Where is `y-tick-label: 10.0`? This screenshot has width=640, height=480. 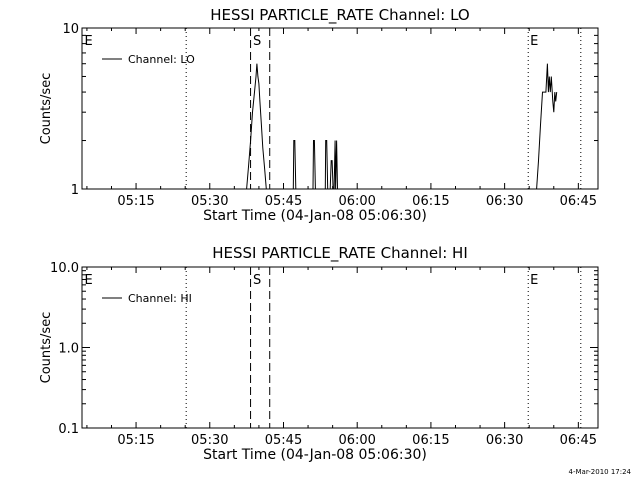
y-tick-label: 10.0 is located at coordinates (64, 268).